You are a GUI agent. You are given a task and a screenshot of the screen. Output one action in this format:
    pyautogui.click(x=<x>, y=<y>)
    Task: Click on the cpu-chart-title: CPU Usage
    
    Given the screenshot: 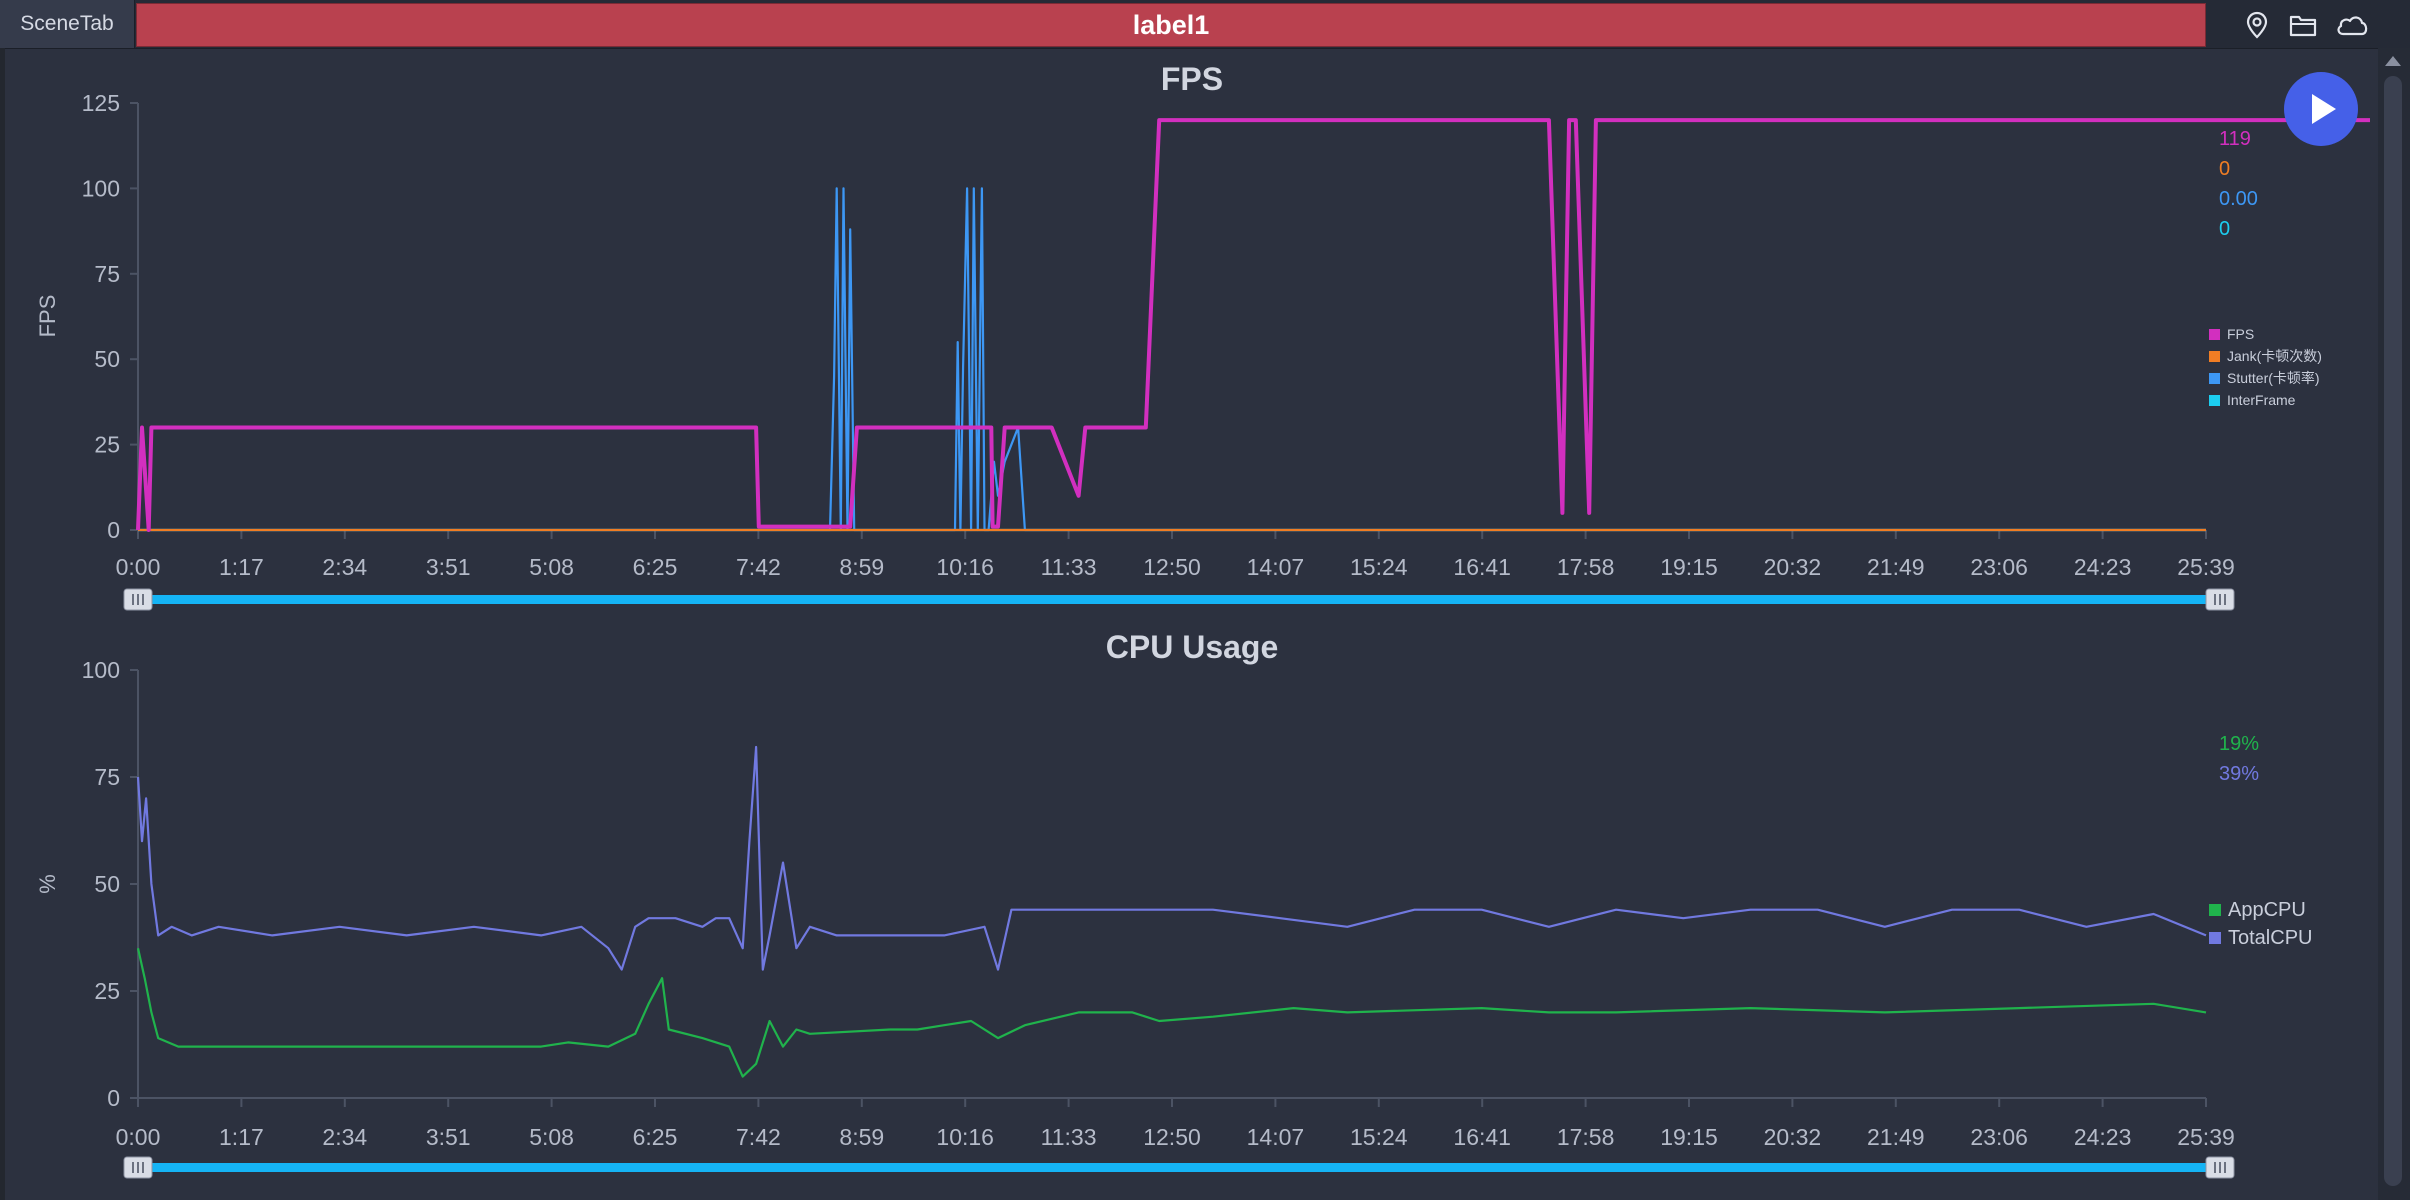 What is the action you would take?
    pyautogui.click(x=1192, y=647)
    